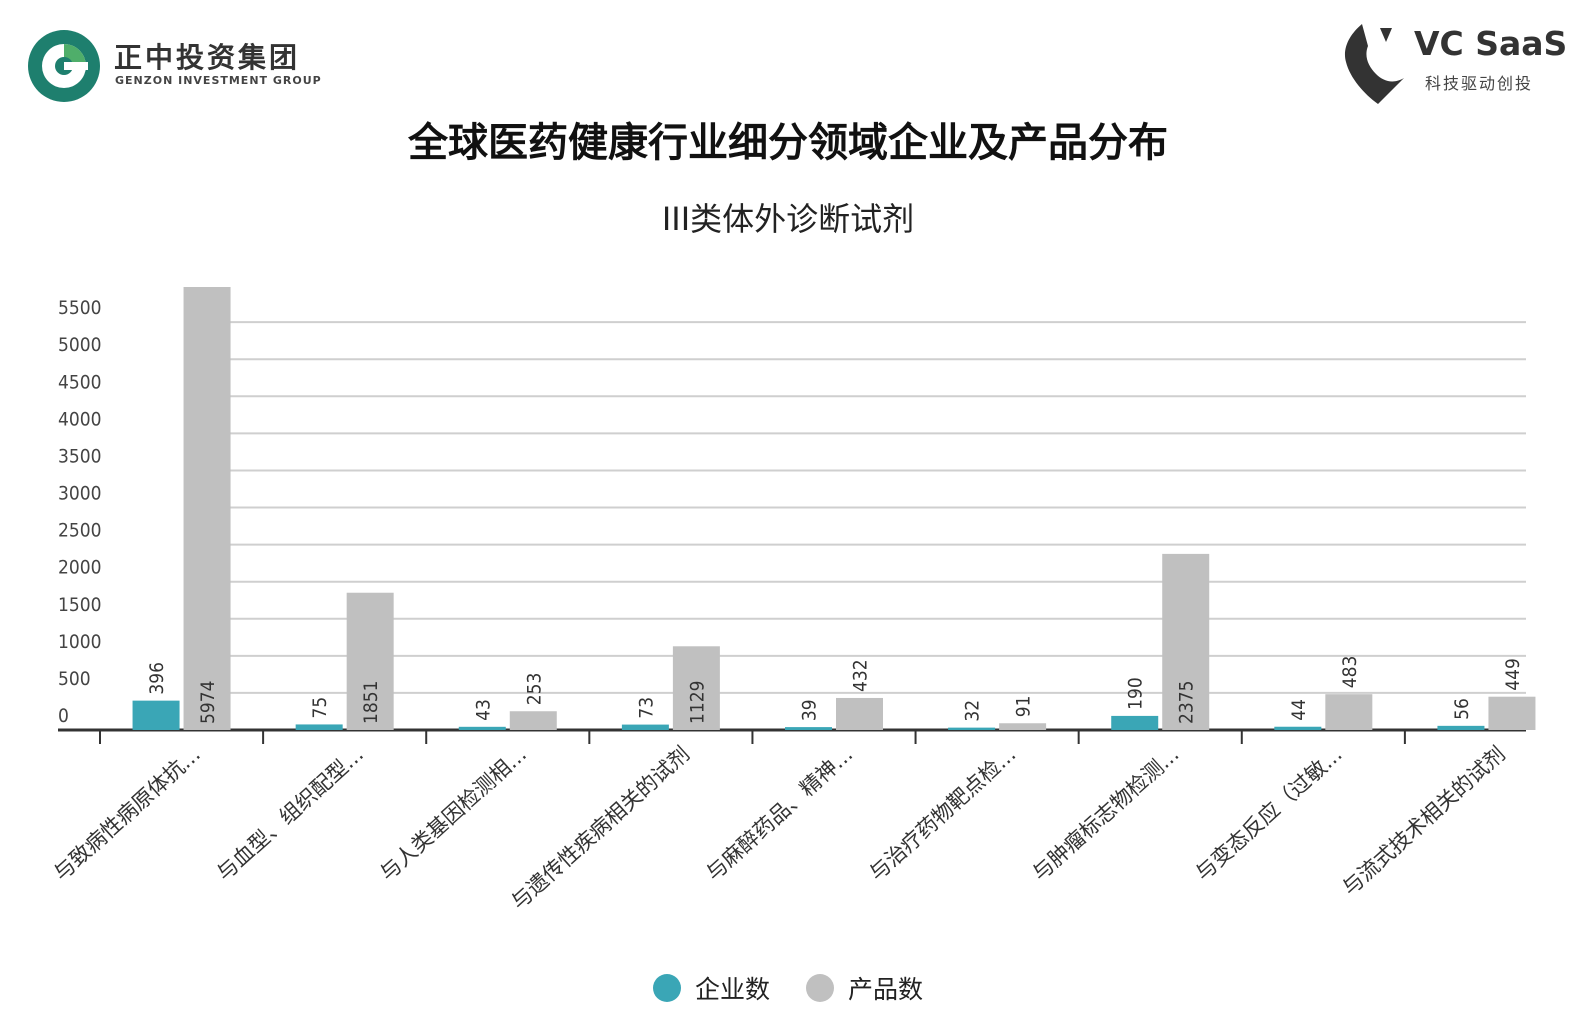  Describe the element at coordinates (1374, 64) in the screenshot. I see `vc-saas-emblem-icon` at that location.